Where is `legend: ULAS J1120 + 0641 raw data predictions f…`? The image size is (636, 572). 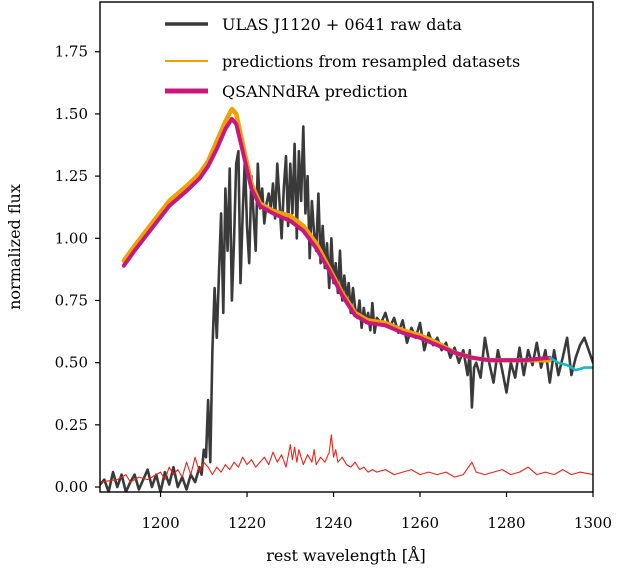
legend: ULAS J1120 + 0641 raw data predictions f… is located at coordinates (342, 58).